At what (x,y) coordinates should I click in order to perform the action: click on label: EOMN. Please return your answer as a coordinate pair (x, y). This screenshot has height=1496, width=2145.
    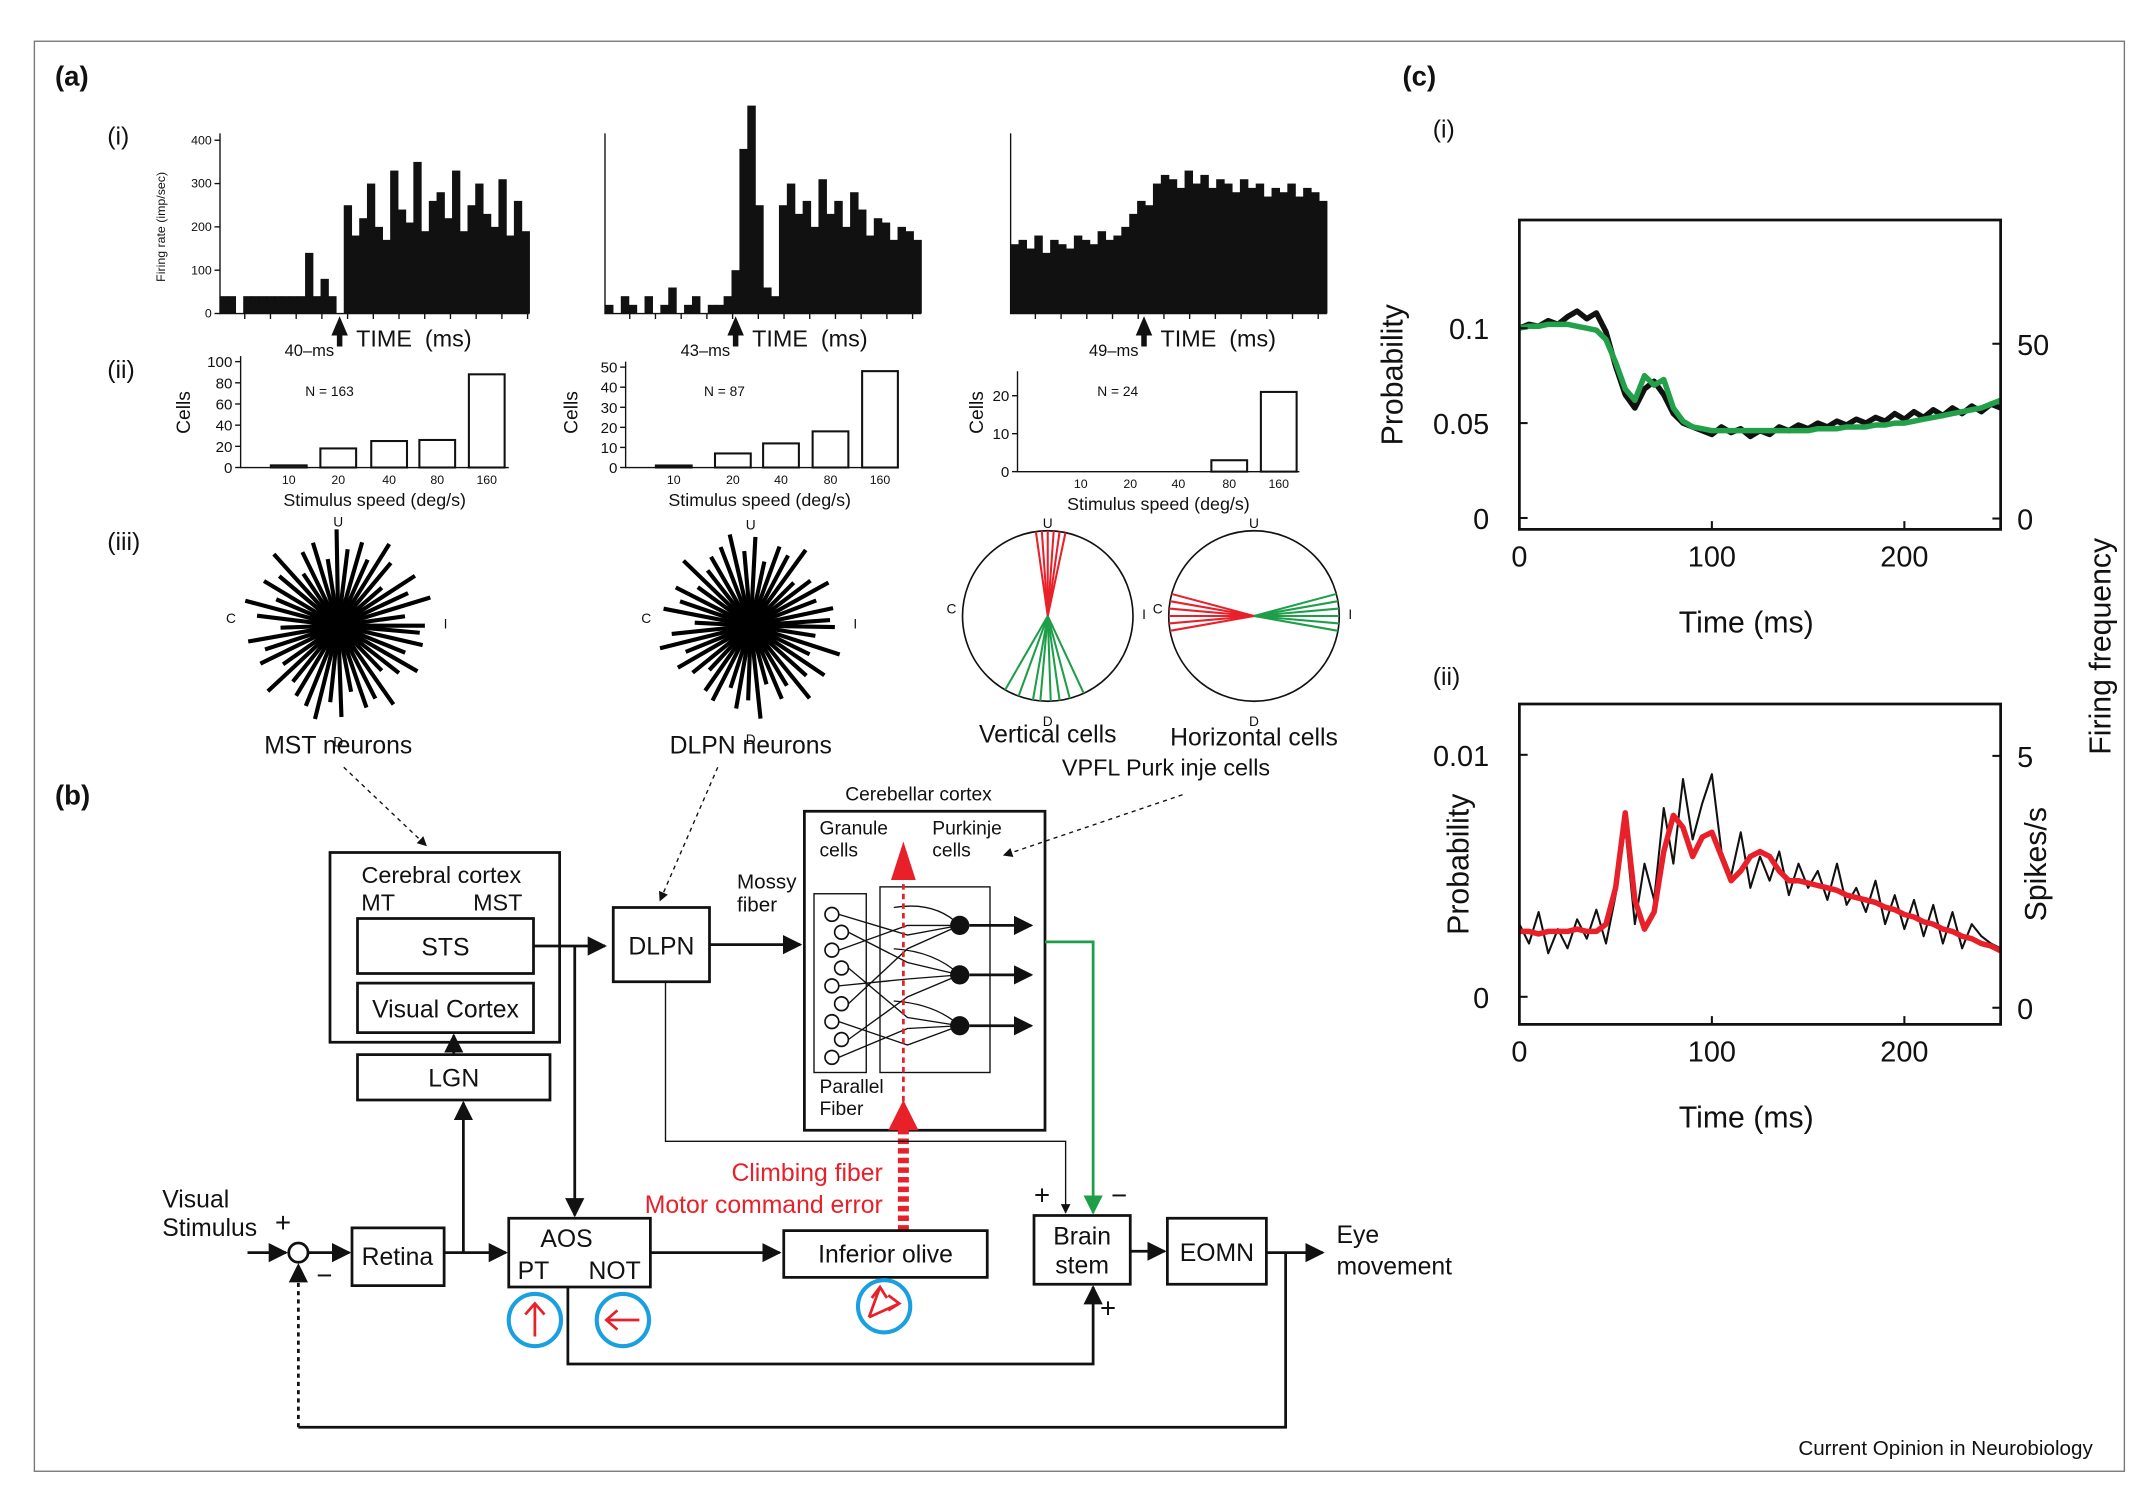
    Looking at the image, I should click on (1217, 1253).